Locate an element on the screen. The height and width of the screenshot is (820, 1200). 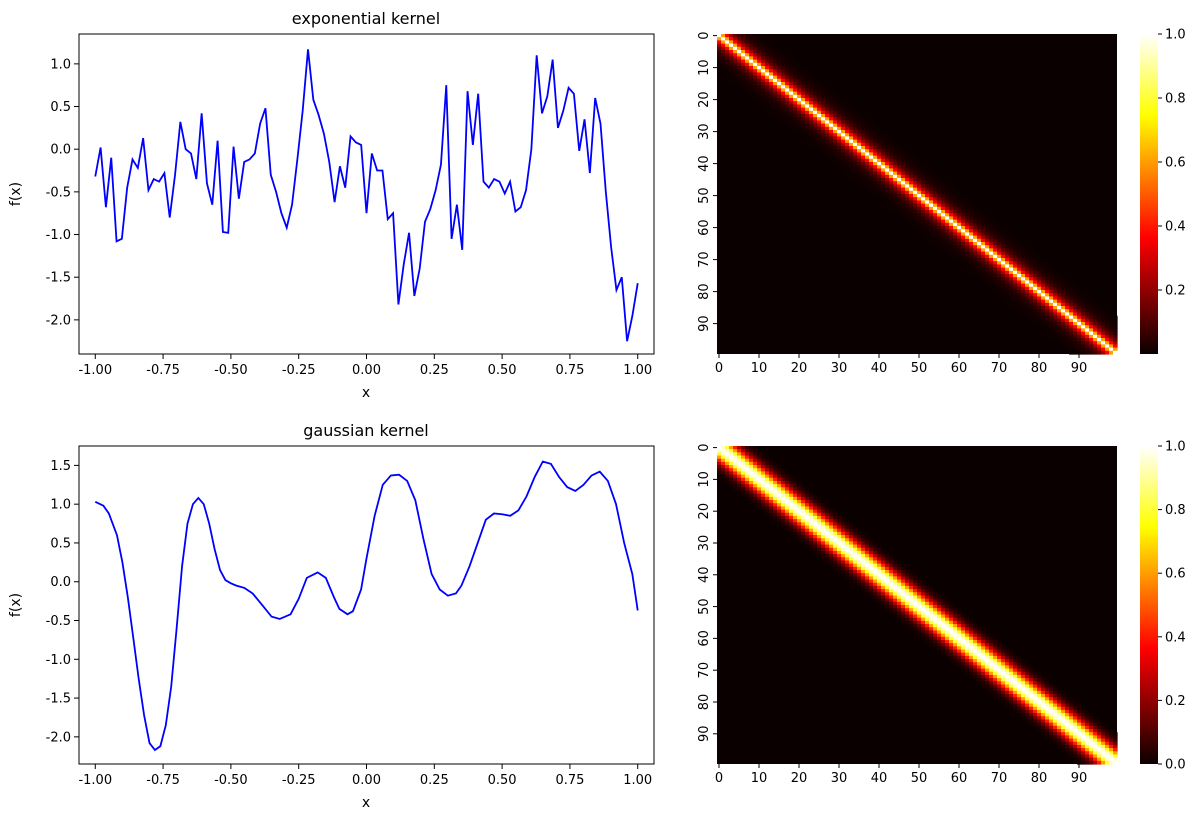
y-tick-label: 50 is located at coordinates (704, 606).